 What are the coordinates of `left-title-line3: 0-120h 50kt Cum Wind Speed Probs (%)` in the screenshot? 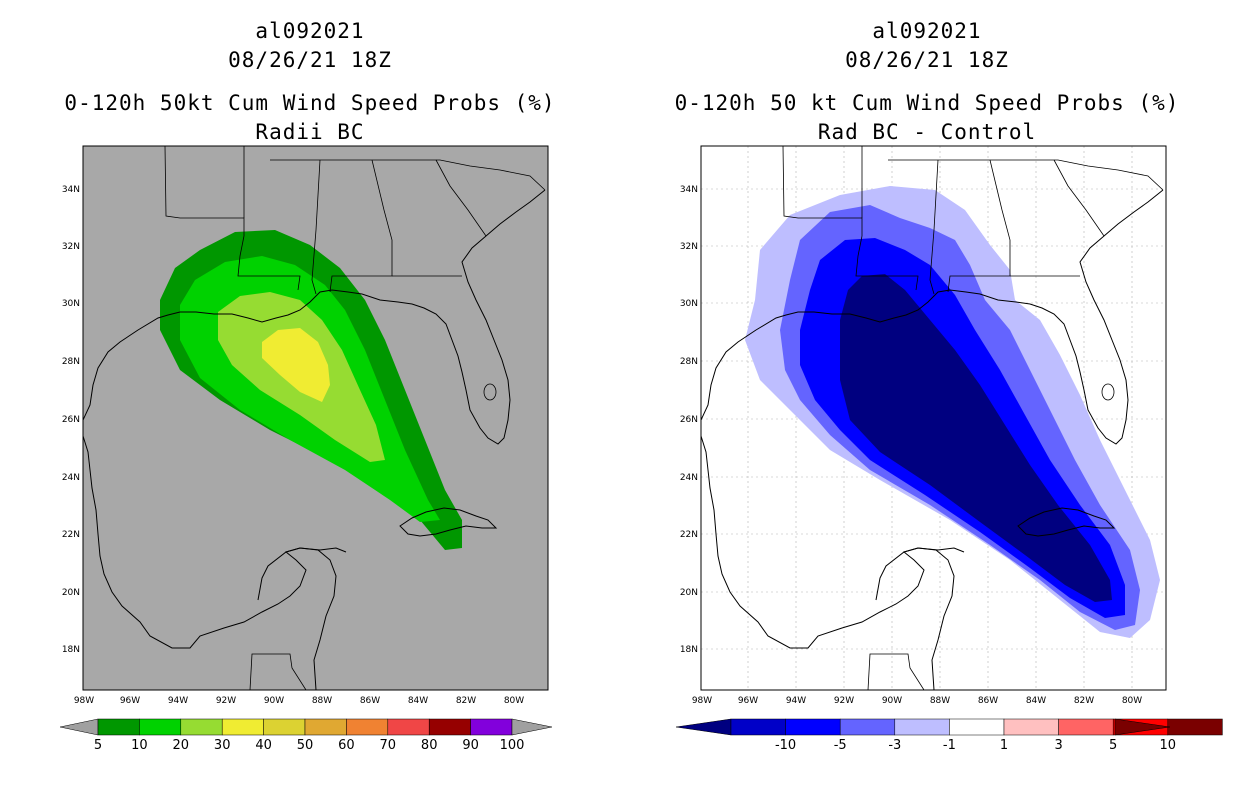 It's located at (309, 103).